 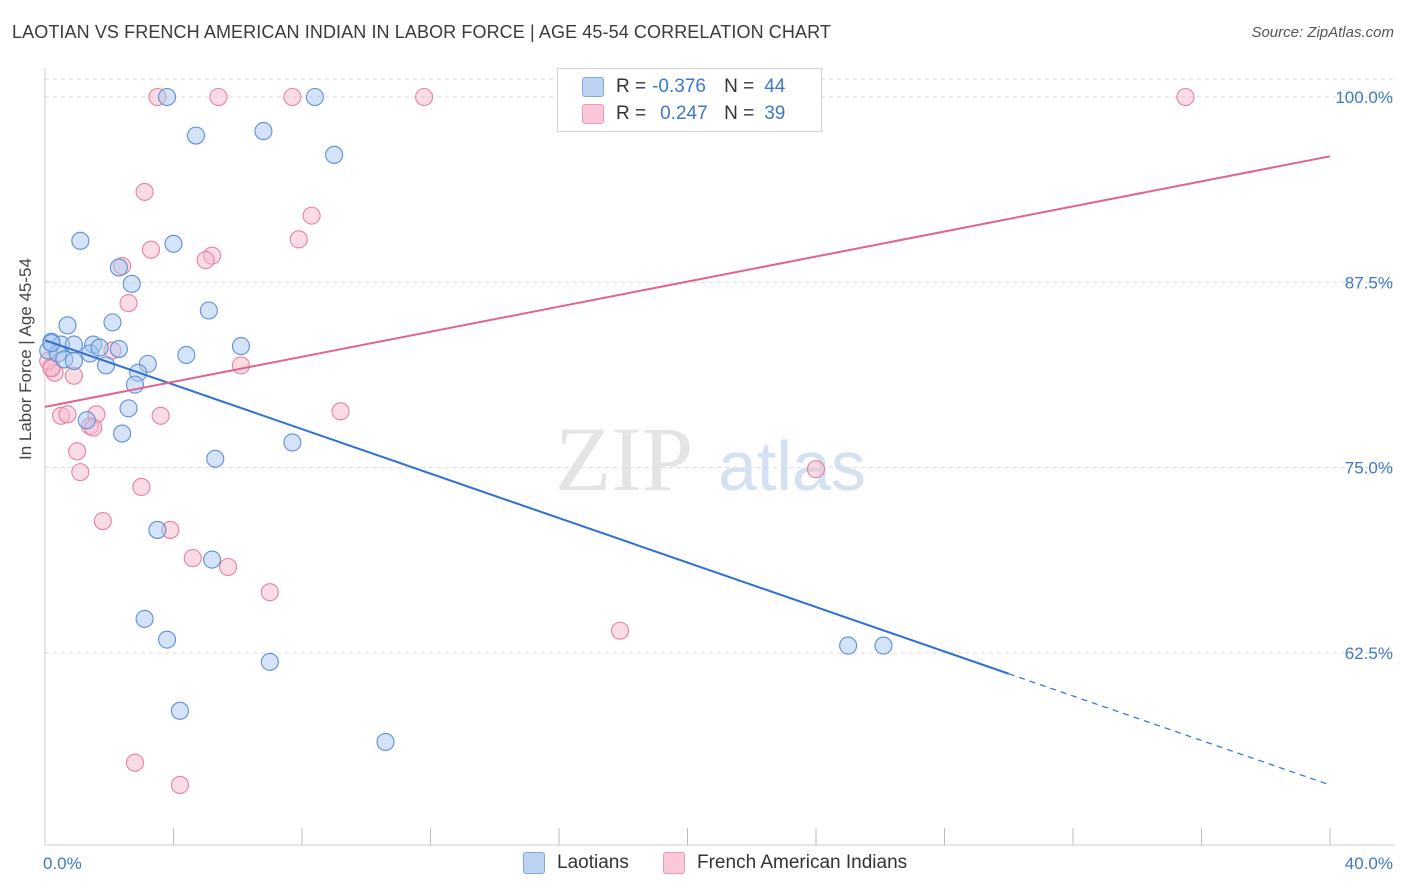 I want to click on legend-r-value: -0.376, so click(x=679, y=86).